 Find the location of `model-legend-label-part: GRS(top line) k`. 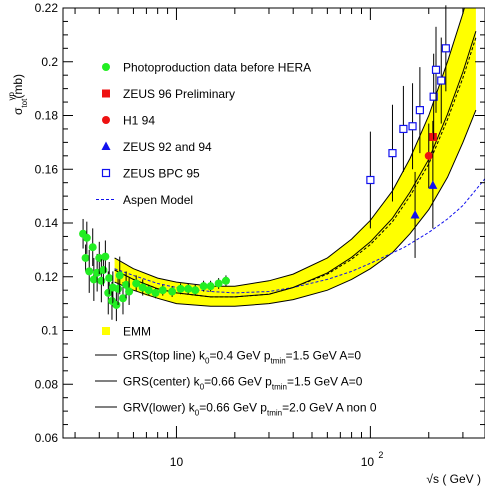

model-legend-label-part: GRS(top line) k is located at coordinates (164, 356).